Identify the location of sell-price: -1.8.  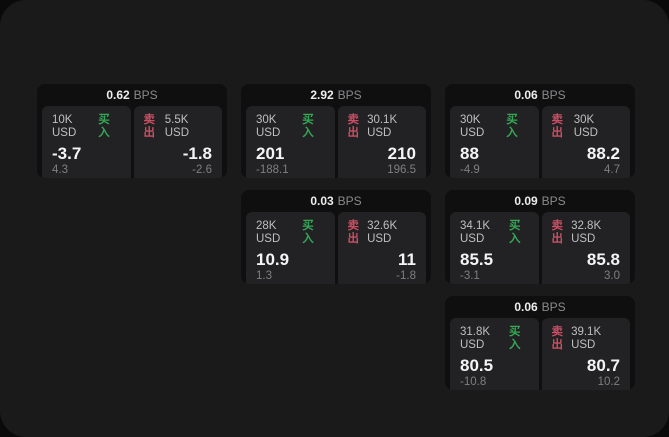
(197, 153).